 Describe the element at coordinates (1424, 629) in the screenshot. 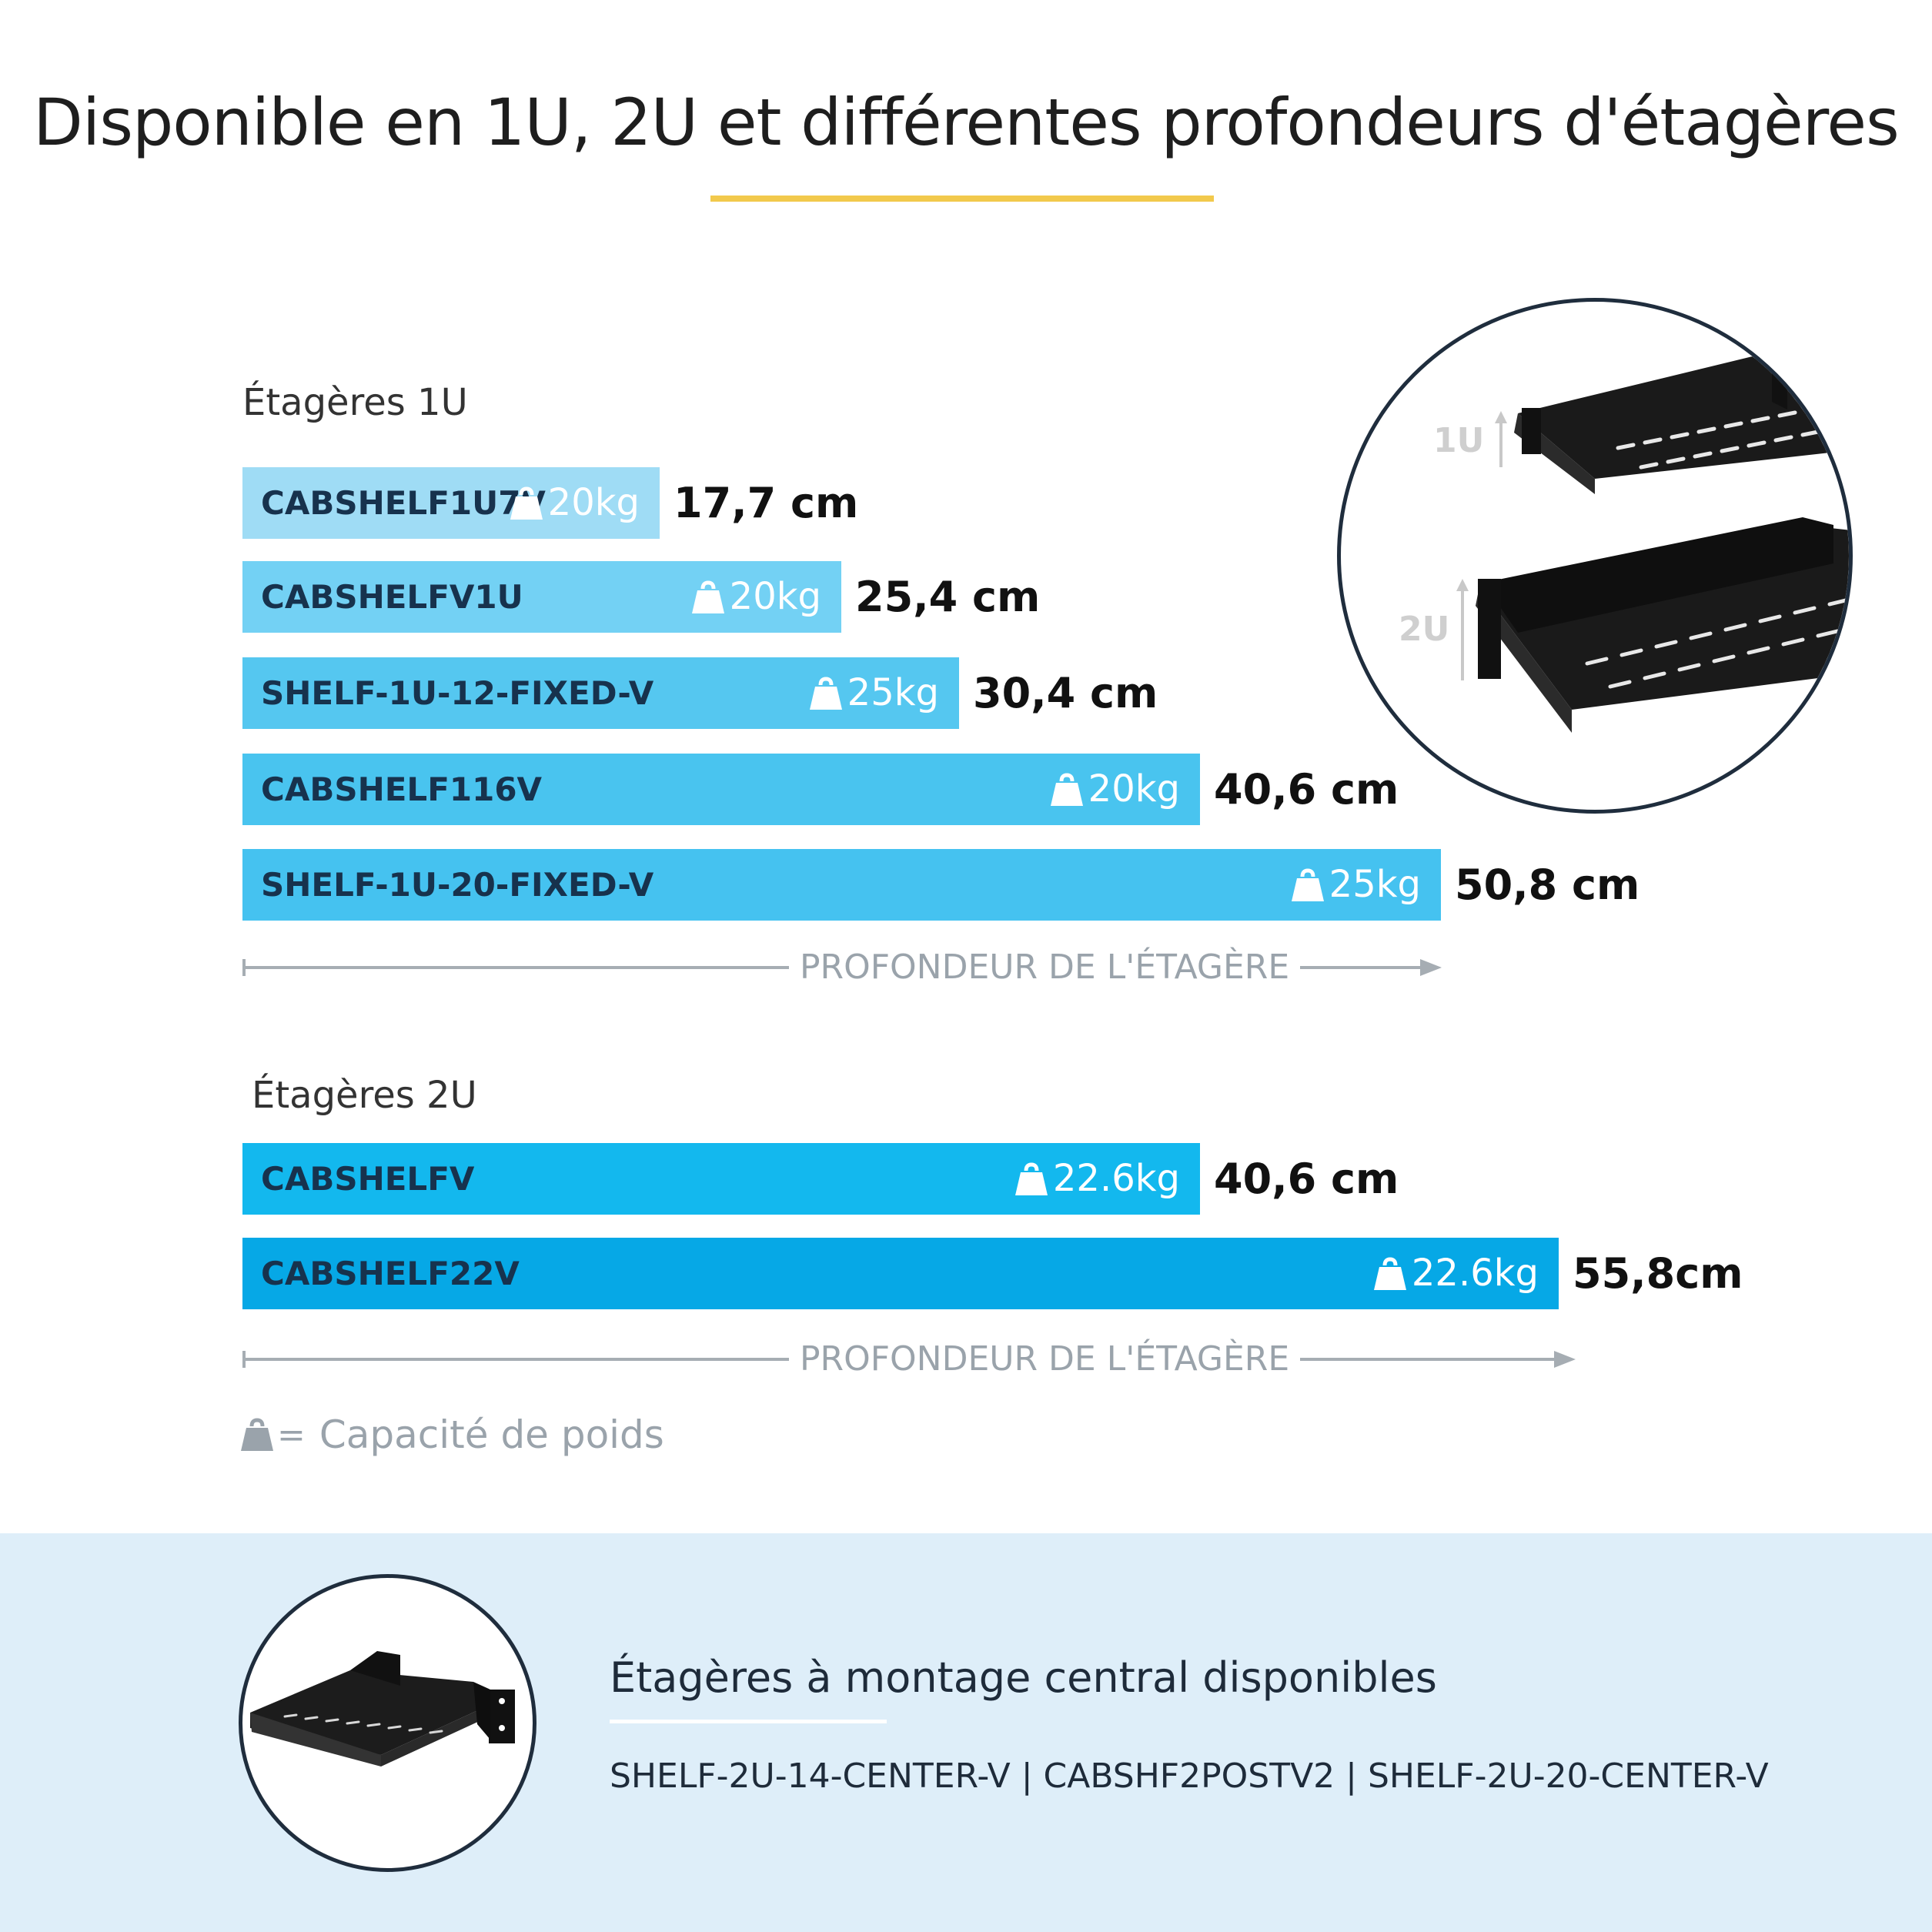

I see `label-2u: 2U` at that location.